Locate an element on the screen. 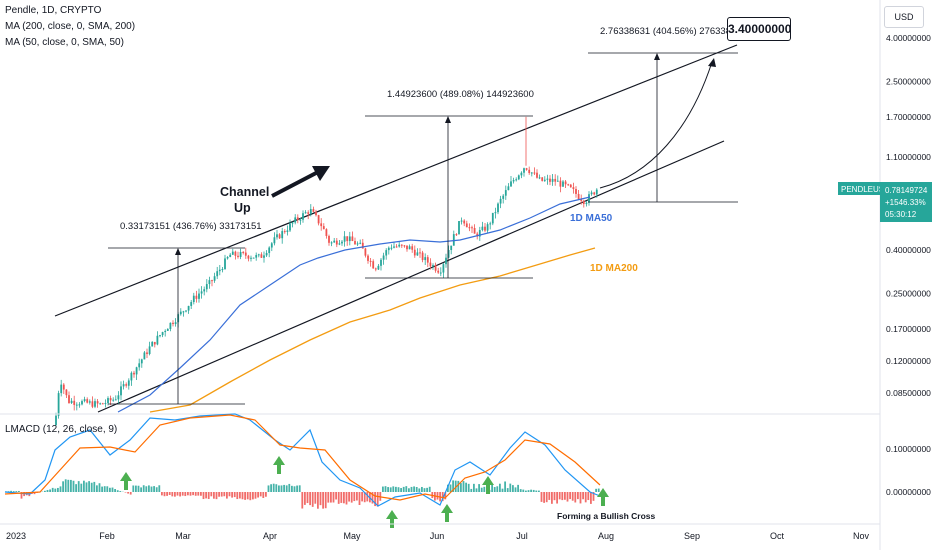  lmacd-legend: LMACD (12, 26, close, 9) is located at coordinates (61, 429).